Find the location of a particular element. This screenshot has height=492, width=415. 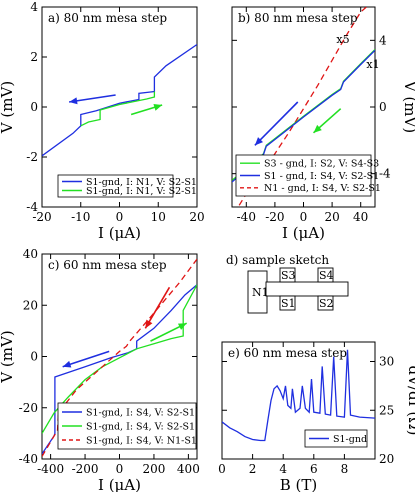

sketch-contact-s2 is located at coordinates (325, 303).